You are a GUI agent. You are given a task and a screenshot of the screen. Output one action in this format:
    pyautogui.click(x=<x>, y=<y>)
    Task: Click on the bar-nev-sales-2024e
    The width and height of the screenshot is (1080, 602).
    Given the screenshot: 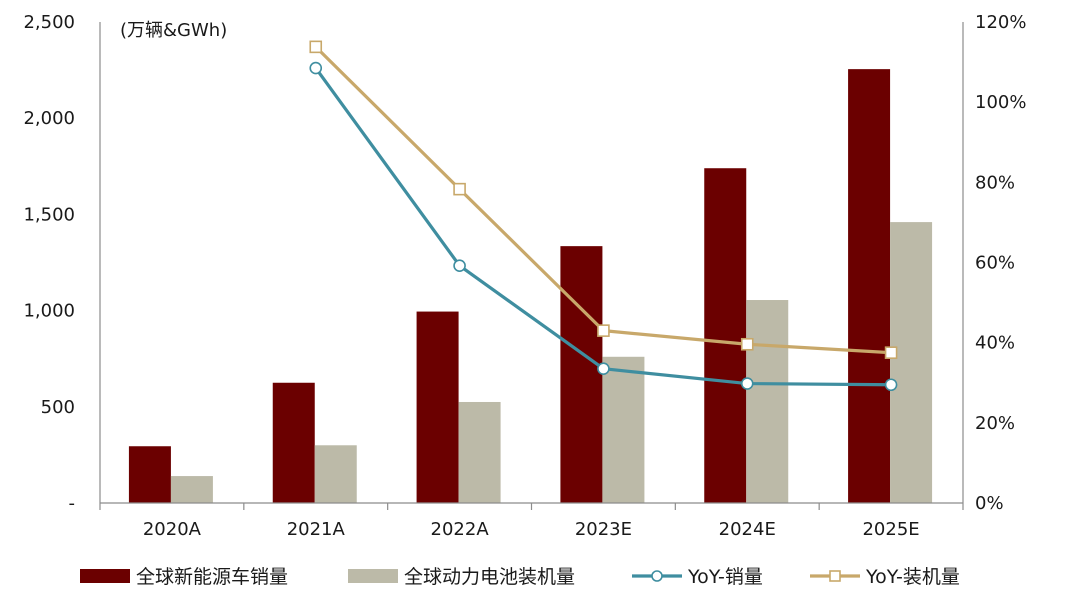 What is the action you would take?
    pyautogui.click(x=725, y=335)
    